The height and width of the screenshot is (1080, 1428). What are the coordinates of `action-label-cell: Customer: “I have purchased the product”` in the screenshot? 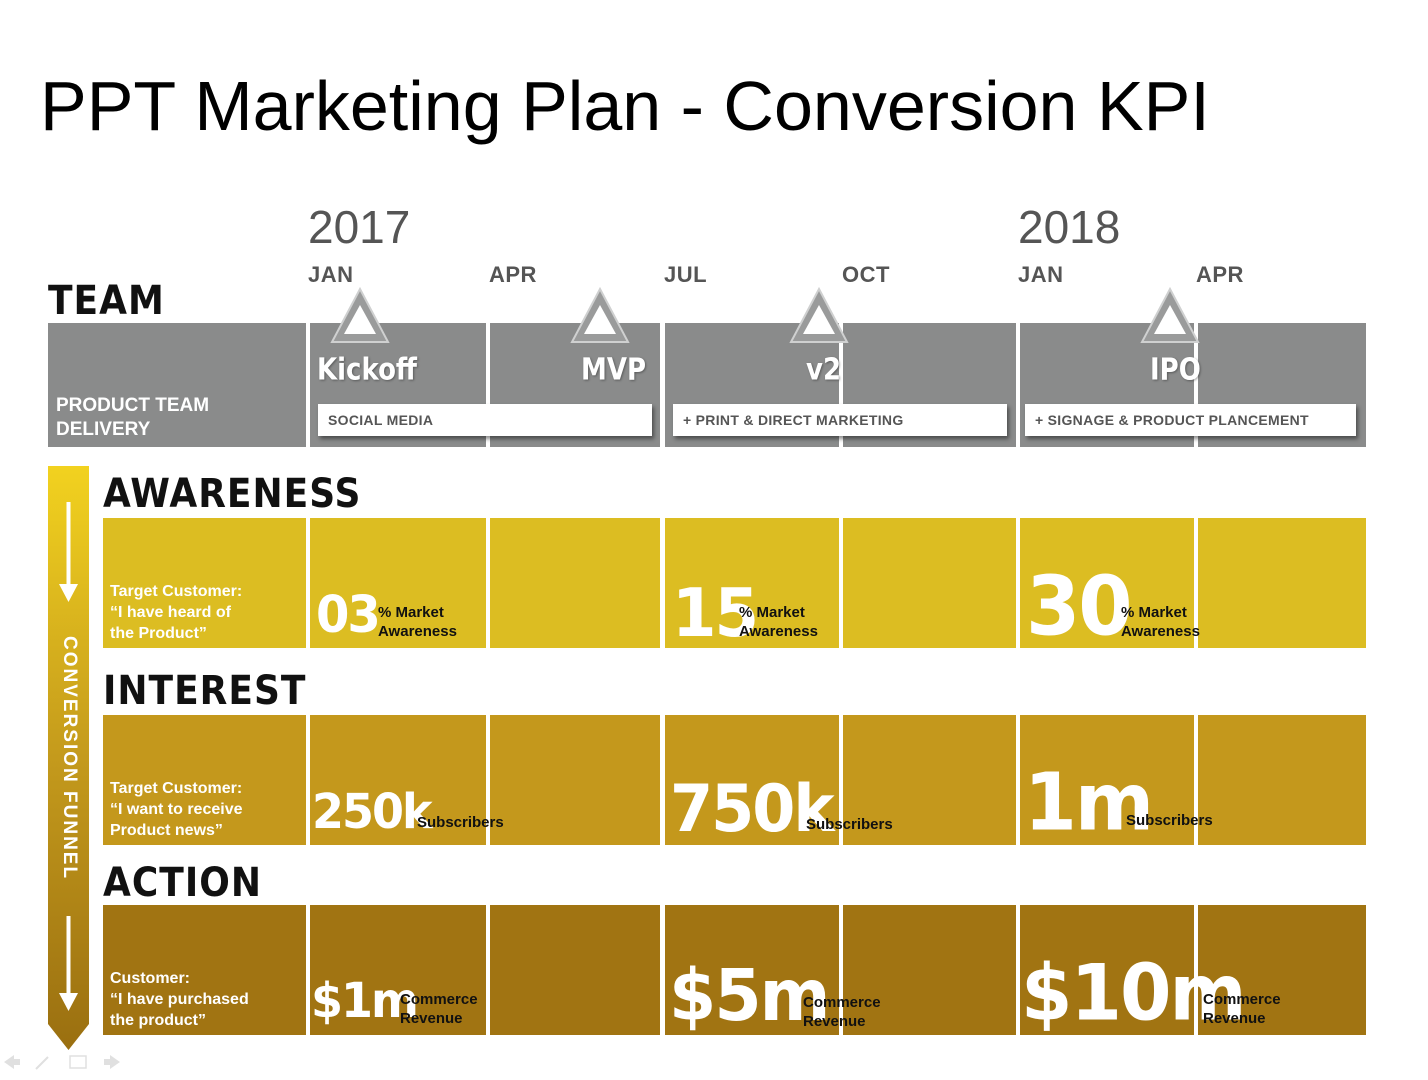 It's located at (204, 970).